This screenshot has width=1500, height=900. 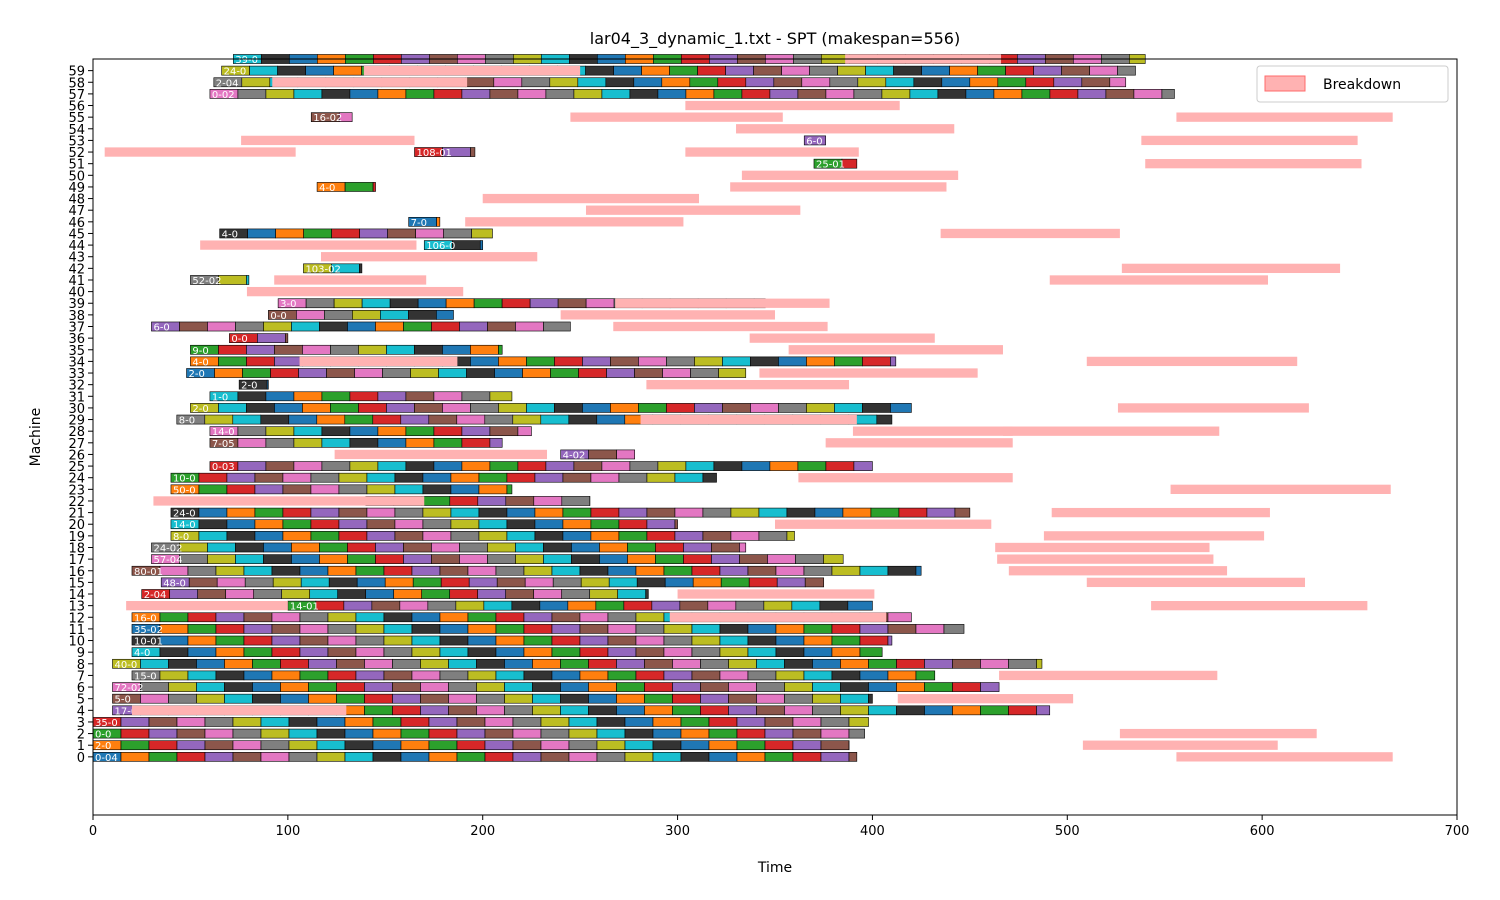 What do you see at coordinates (184, 490) in the screenshot?
I see `operation-label: 50-0` at bounding box center [184, 490].